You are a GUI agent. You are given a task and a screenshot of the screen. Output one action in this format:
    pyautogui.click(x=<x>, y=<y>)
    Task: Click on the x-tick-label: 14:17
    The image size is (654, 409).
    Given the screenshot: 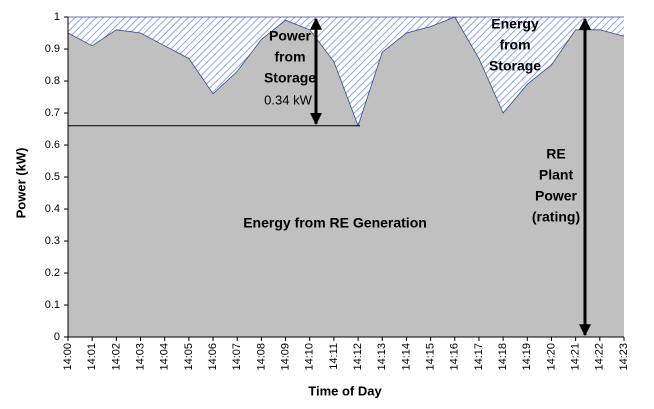 What is the action you would take?
    pyautogui.click(x=479, y=357)
    